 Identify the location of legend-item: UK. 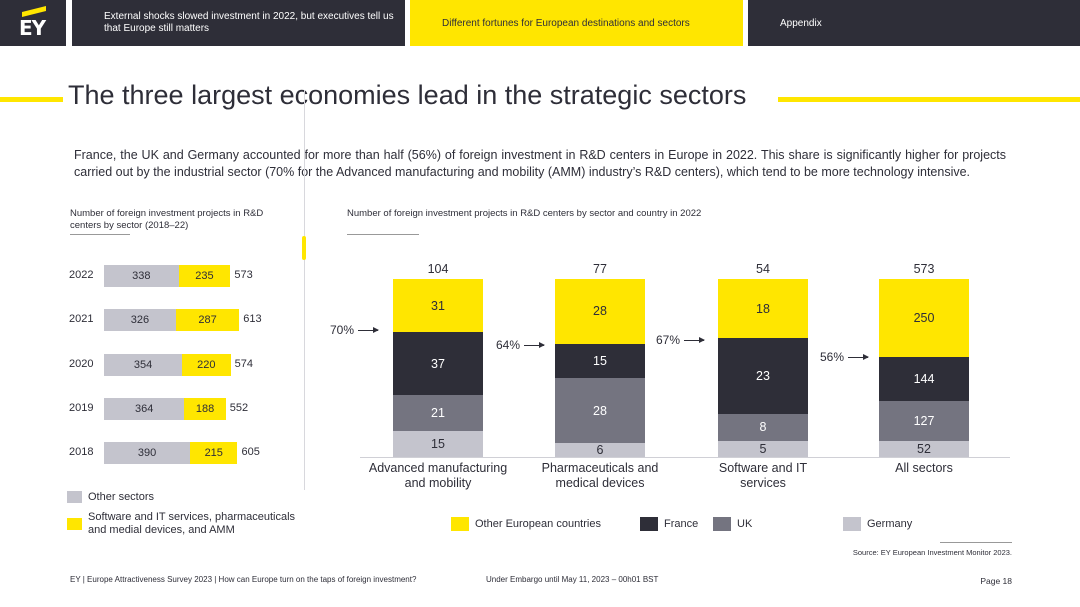
(732, 524).